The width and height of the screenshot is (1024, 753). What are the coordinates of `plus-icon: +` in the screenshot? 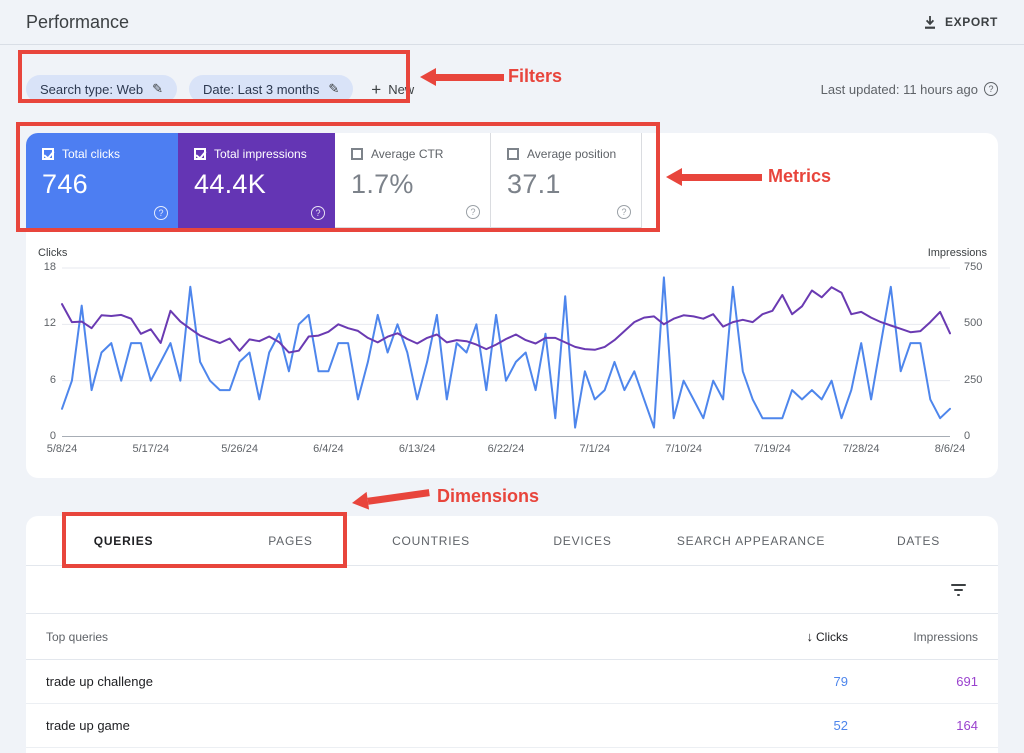 It's located at (376, 89).